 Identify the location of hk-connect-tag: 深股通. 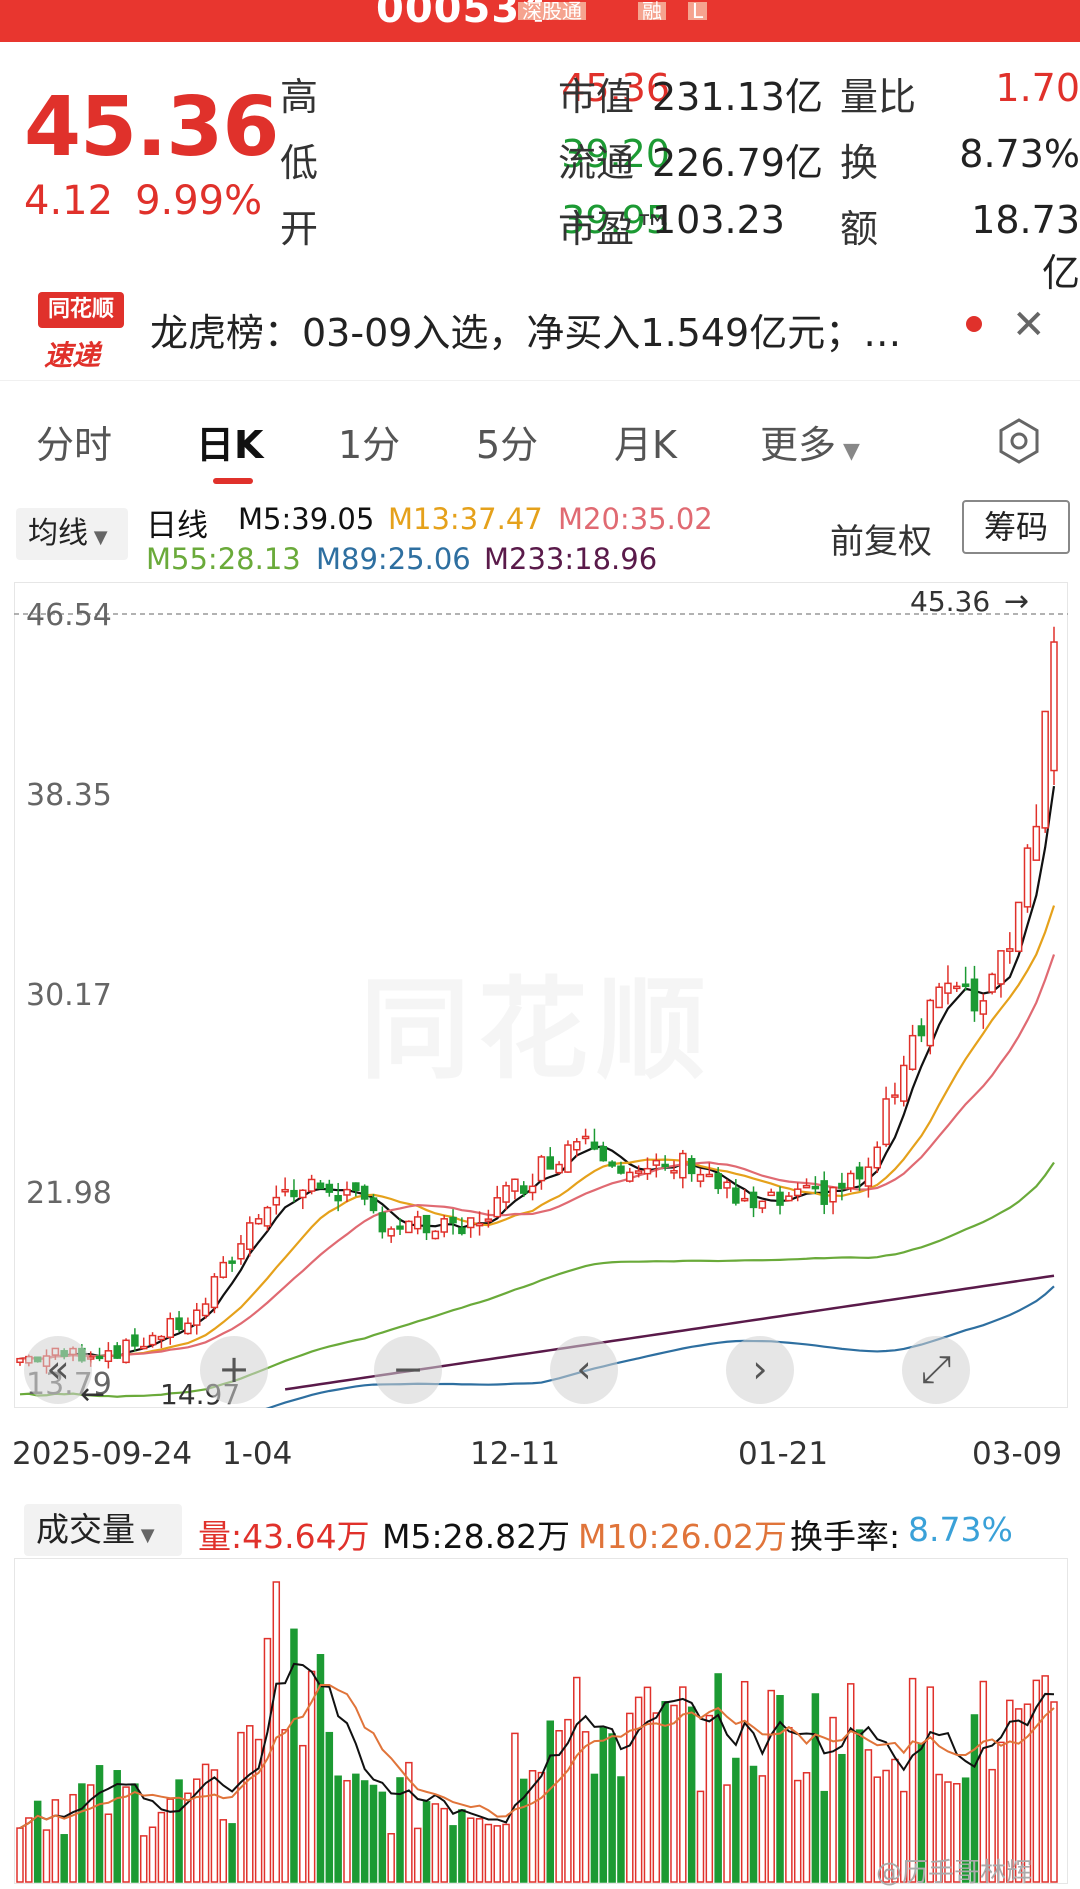
(552, 11).